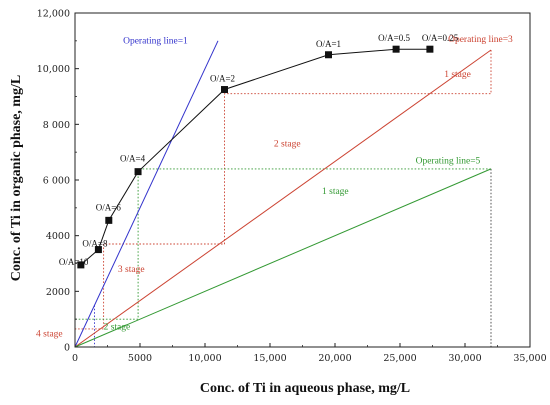 Image resolution: width=550 pixels, height=405 pixels. Describe the element at coordinates (74, 262) in the screenshot. I see `isotherm-point-label: O/A=10` at that location.